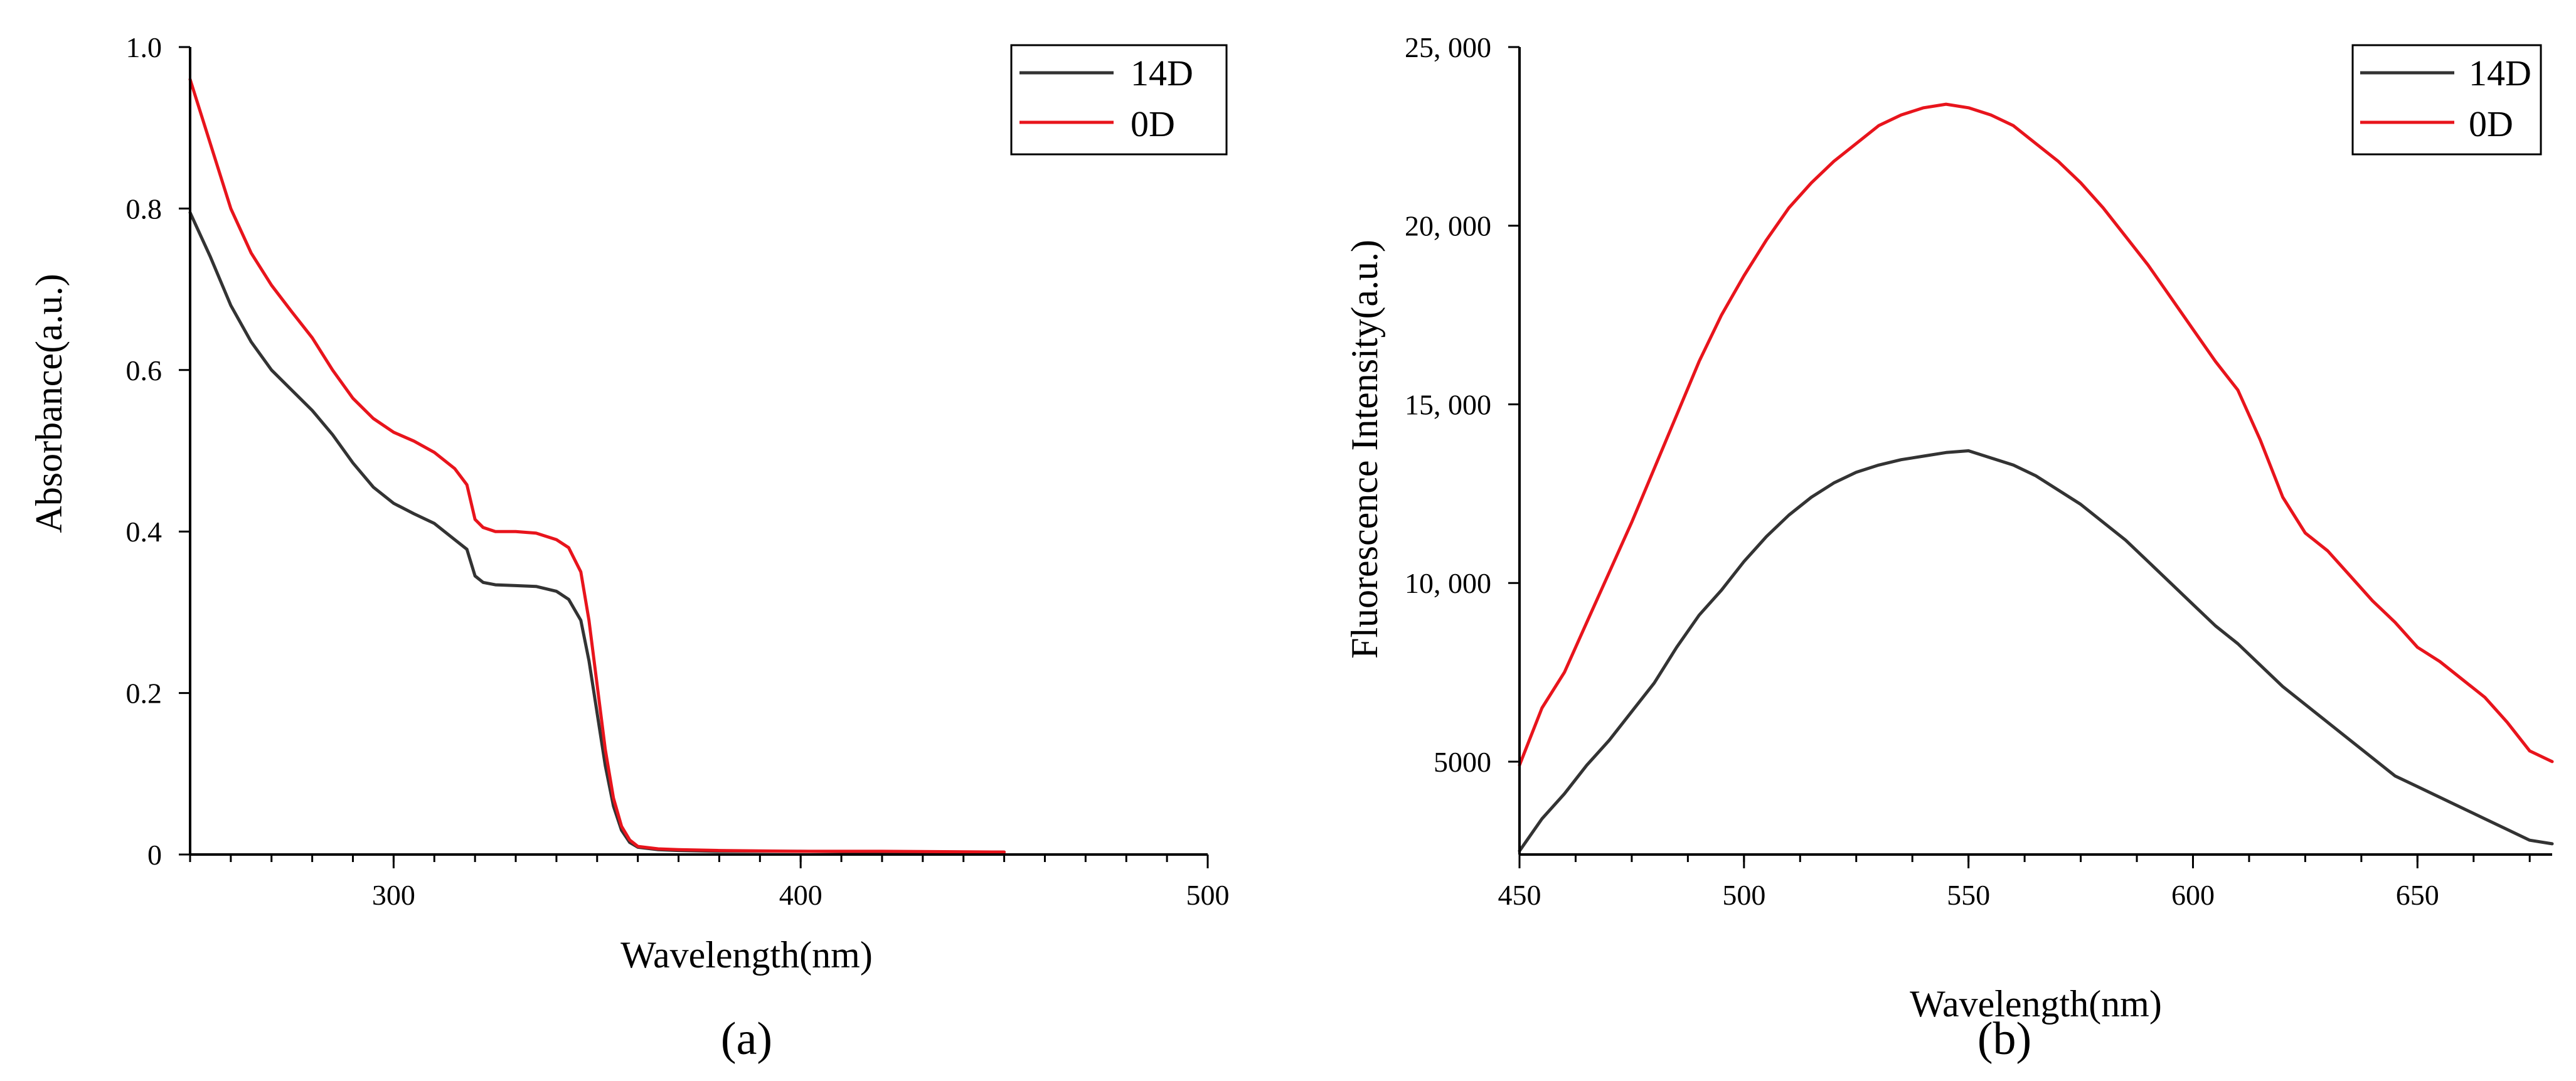 The width and height of the screenshot is (2576, 1081). What do you see at coordinates (49, 403) in the screenshot?
I see `absorbance-y-axis-title: Absorbance(a.u.)` at bounding box center [49, 403].